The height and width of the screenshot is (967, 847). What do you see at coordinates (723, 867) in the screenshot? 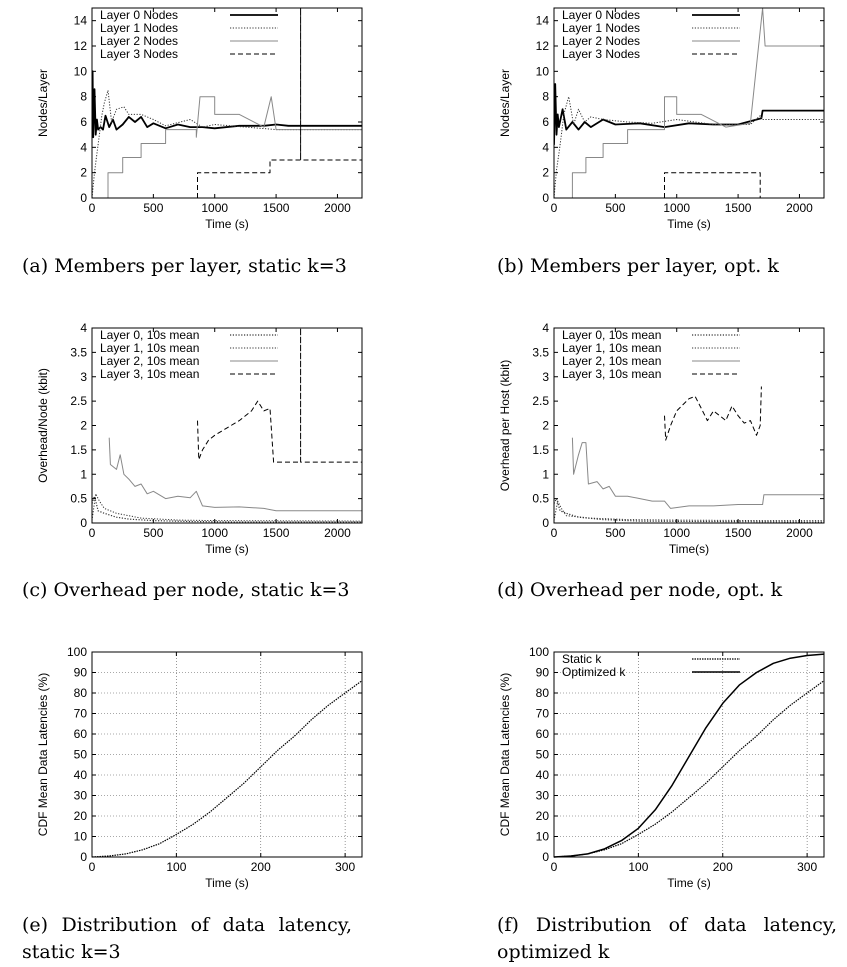
I see `x-tick-label: 200` at bounding box center [723, 867].